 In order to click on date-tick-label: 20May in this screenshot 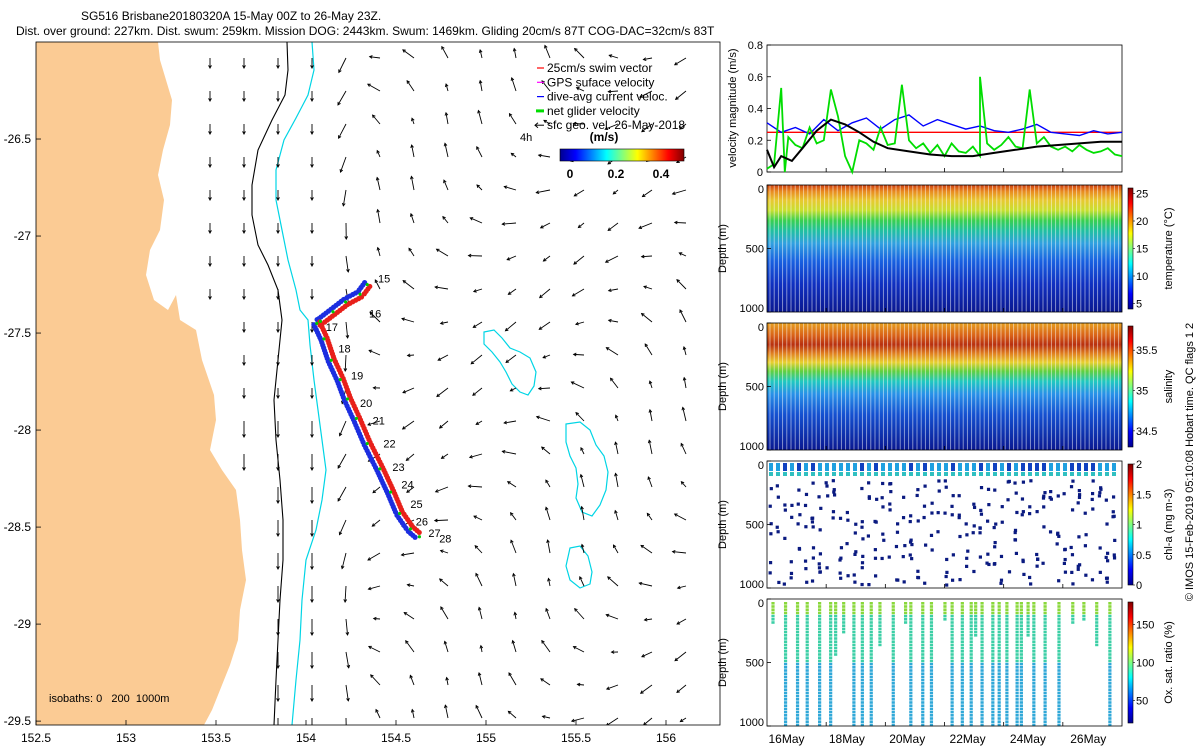, I will do `click(907, 739)`.